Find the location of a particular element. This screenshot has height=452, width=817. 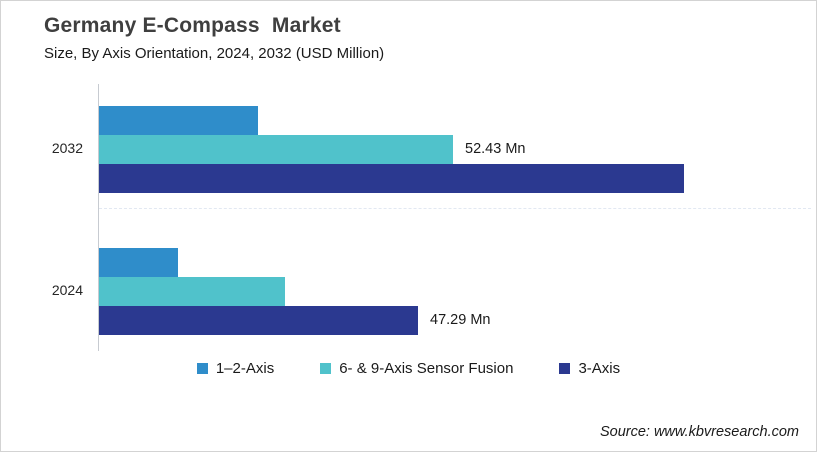

legend-label: 6- & 9-Axis Sensor Fusion is located at coordinates (426, 368).